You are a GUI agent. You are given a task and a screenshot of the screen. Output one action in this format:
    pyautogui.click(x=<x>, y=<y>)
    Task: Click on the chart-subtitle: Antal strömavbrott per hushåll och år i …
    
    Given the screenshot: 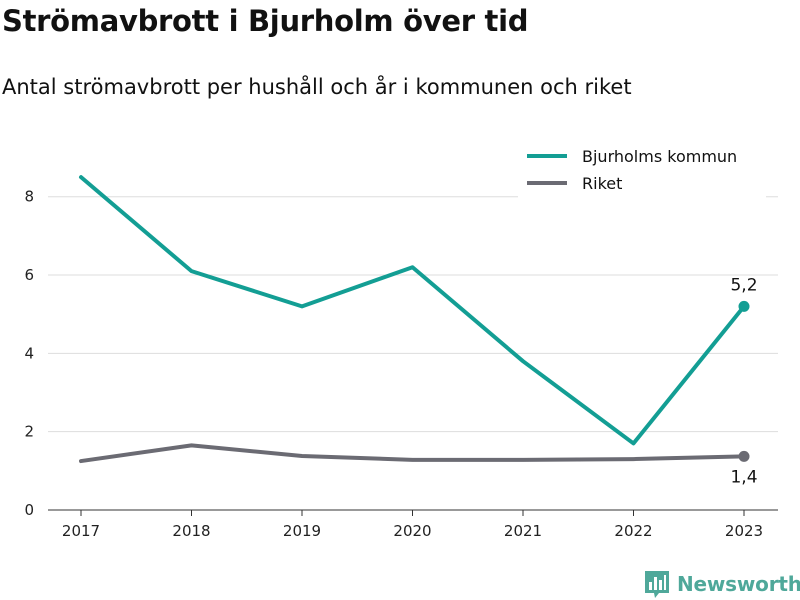 What is the action you would take?
    pyautogui.click(x=317, y=87)
    